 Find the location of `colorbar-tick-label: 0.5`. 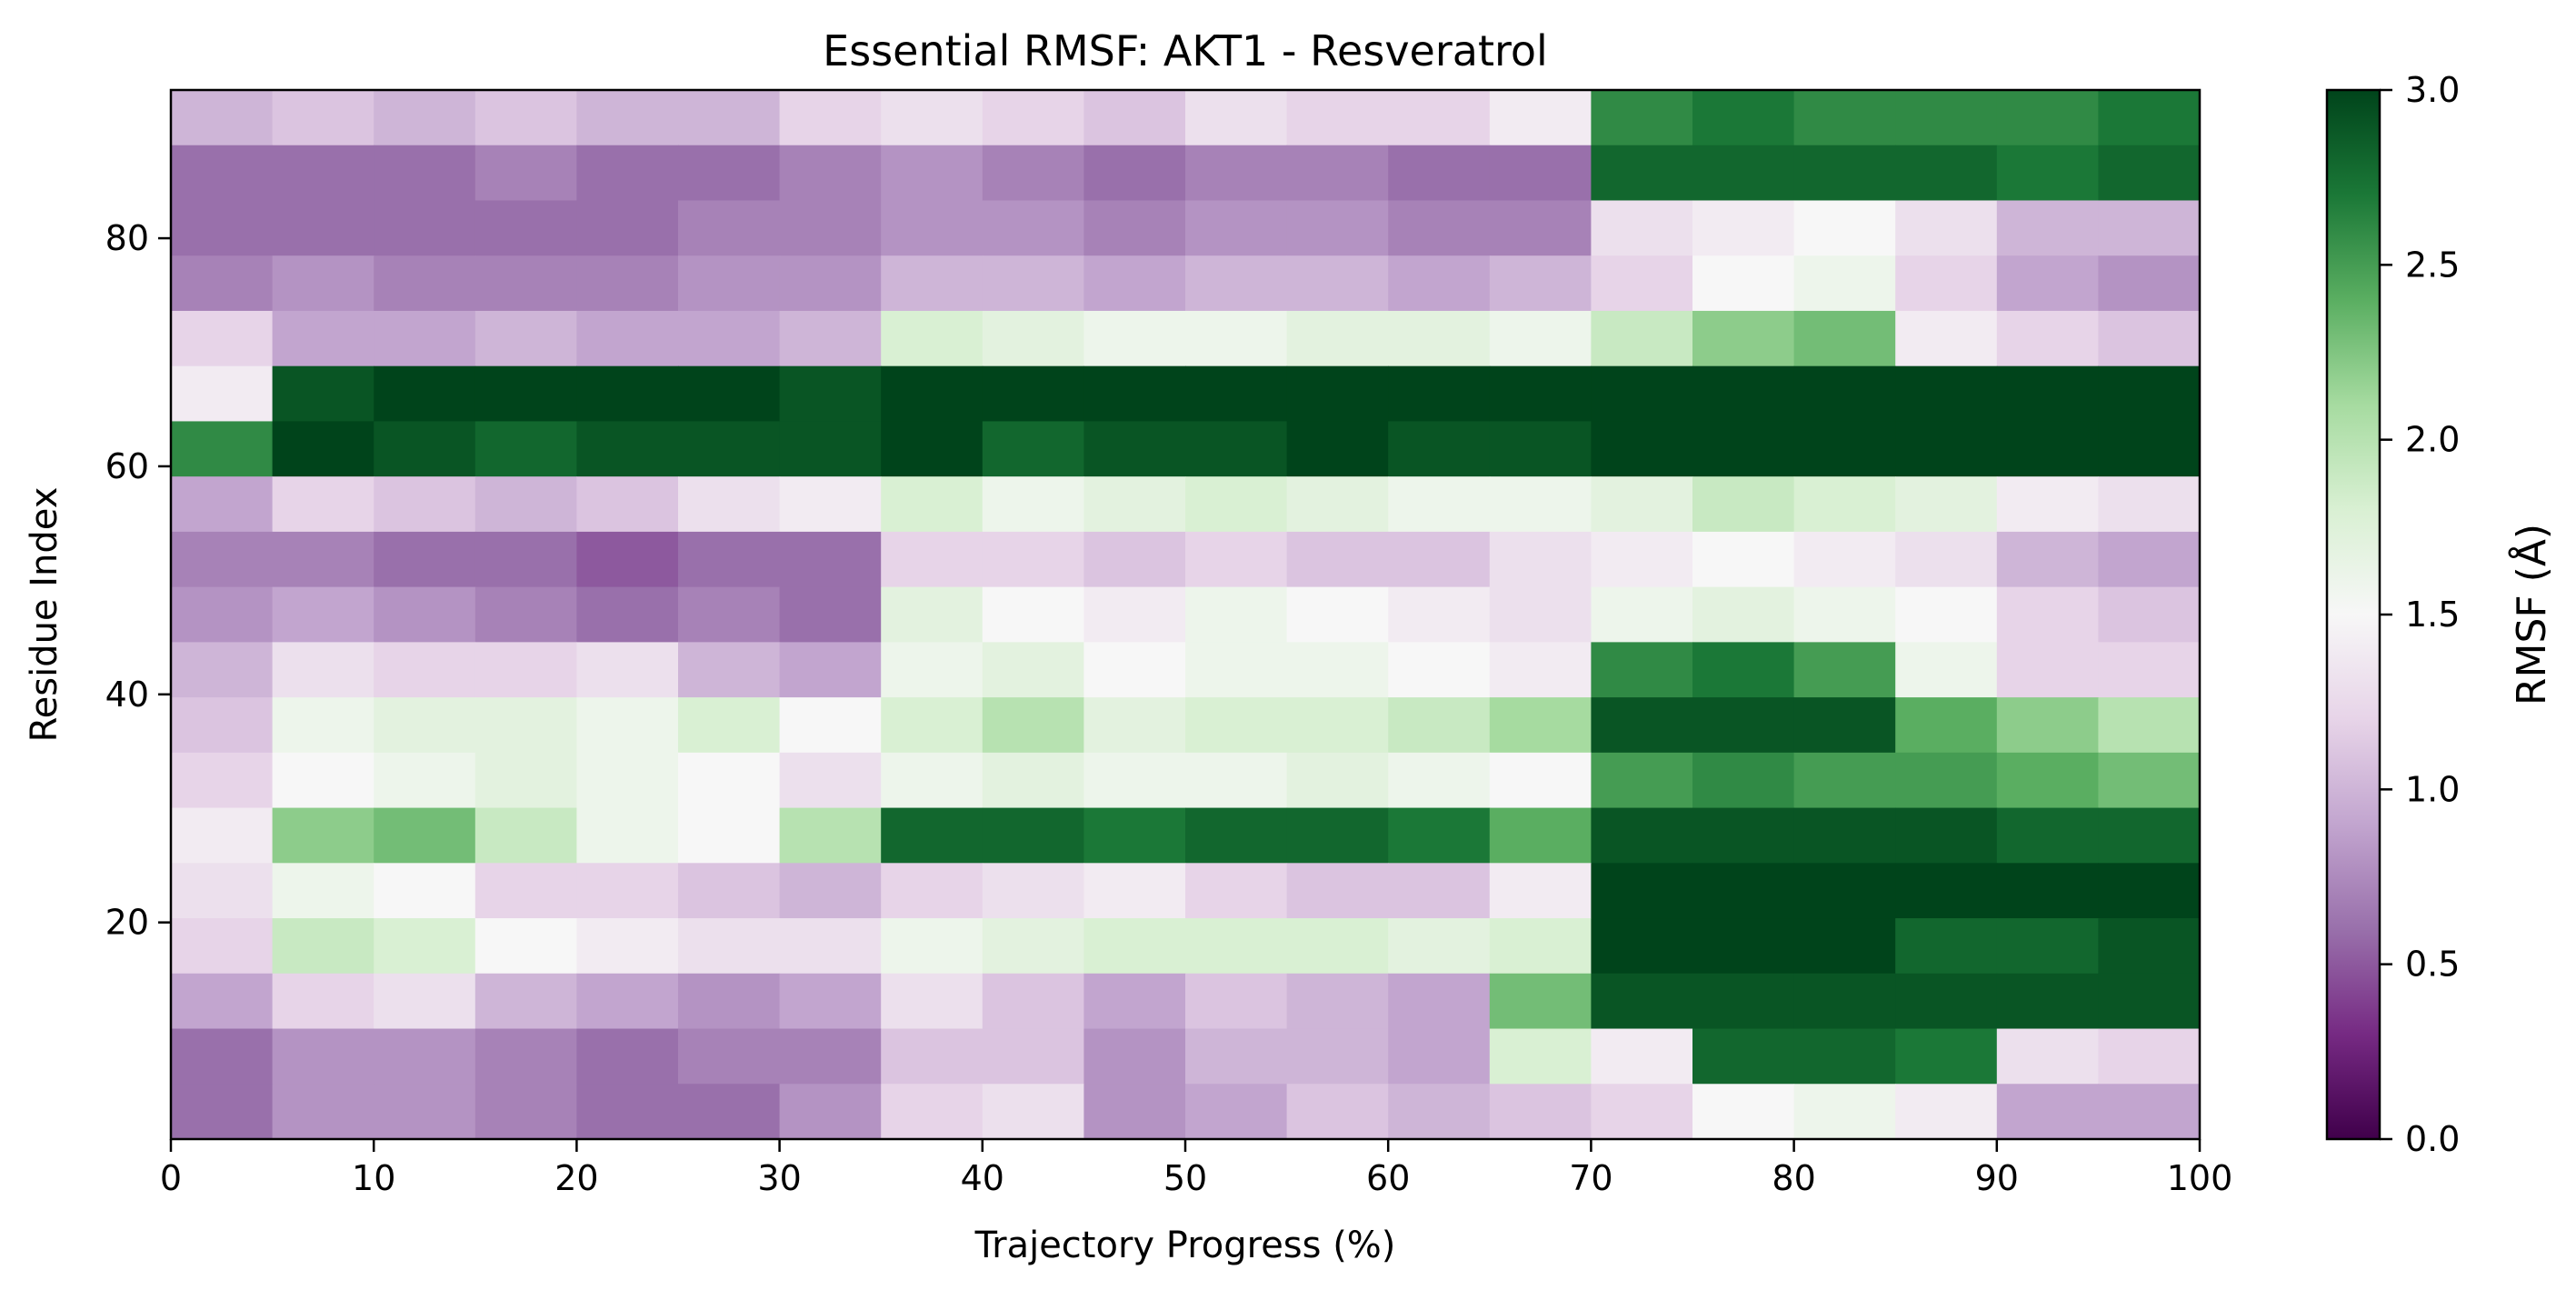

colorbar-tick-label: 0.5 is located at coordinates (2432, 965).